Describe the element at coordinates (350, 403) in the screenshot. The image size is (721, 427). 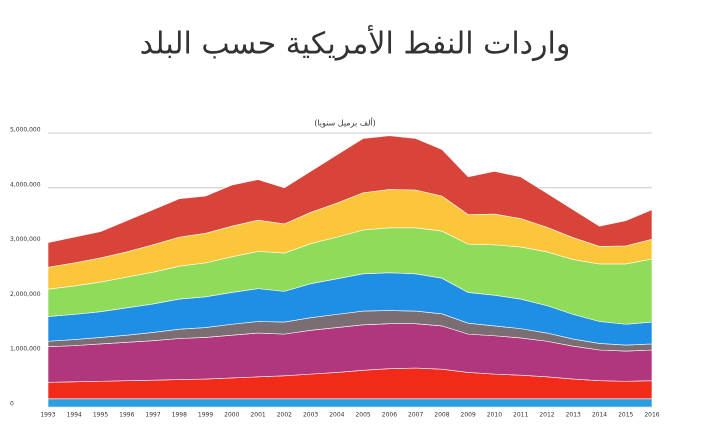
I see `area` at that location.